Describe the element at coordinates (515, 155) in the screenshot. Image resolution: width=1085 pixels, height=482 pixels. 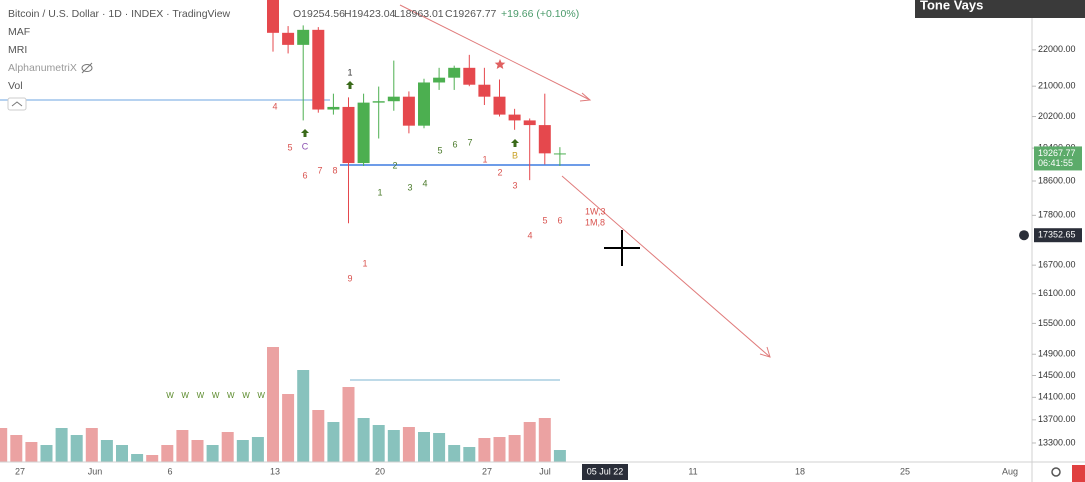
I see `annotation: B` at that location.